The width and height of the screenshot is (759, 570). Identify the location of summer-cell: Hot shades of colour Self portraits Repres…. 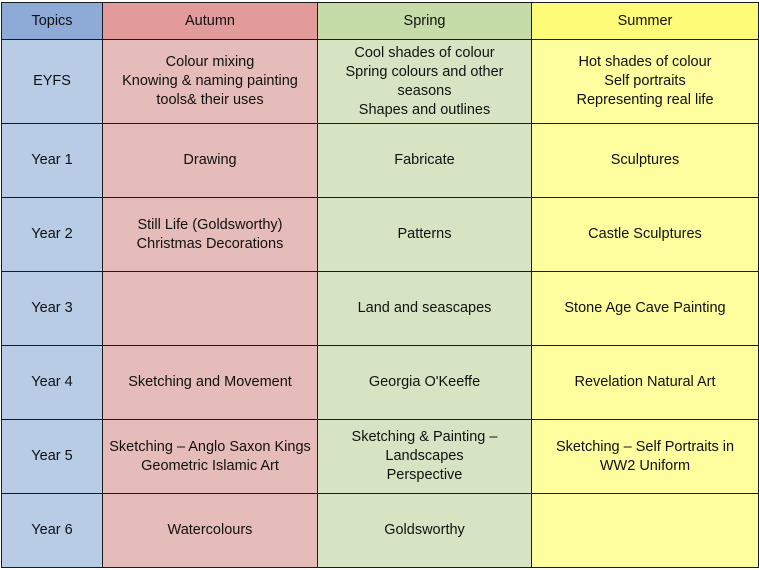
(645, 81).